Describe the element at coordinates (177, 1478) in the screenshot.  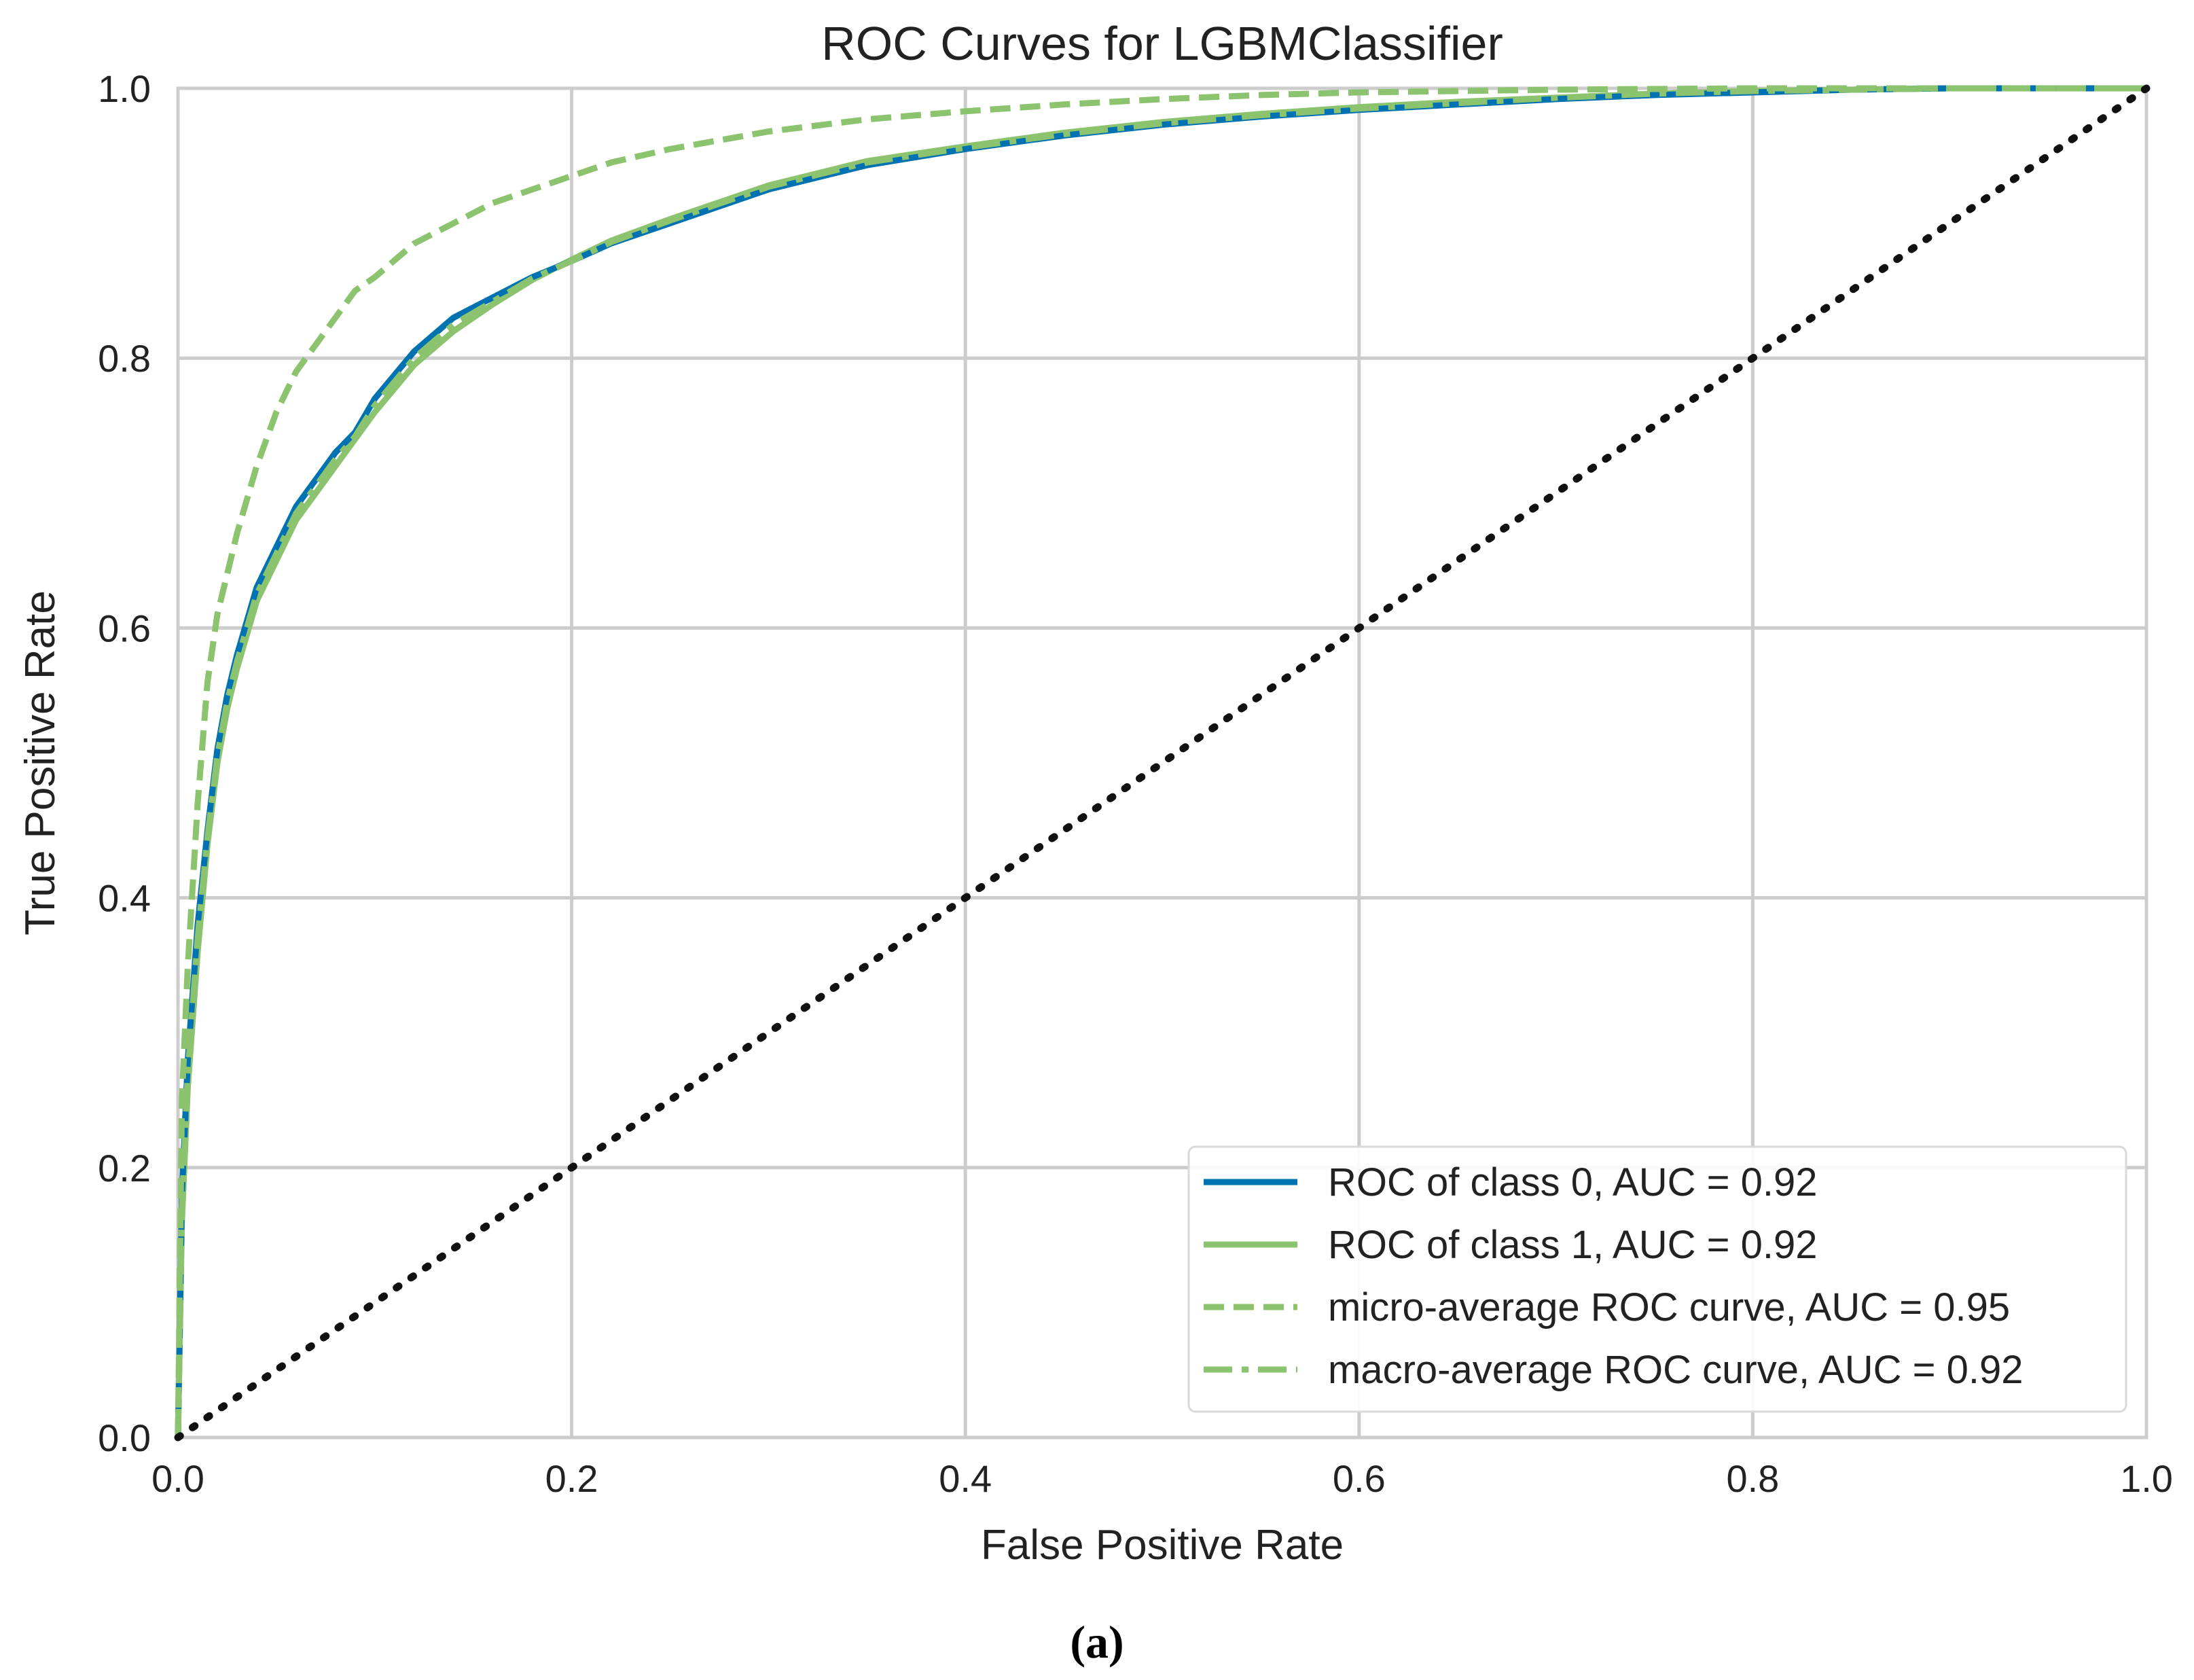
I see `x-tick-label: 0.0` at that location.